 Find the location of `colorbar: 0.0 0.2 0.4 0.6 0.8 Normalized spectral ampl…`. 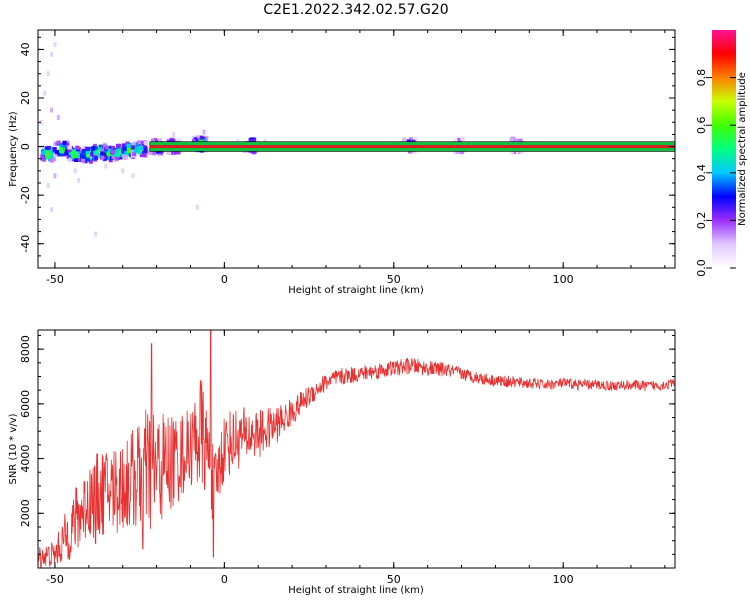

colorbar: 0.0 0.2 0.4 0.6 0.8 Normalized spectral ampl… is located at coordinates (721, 153).